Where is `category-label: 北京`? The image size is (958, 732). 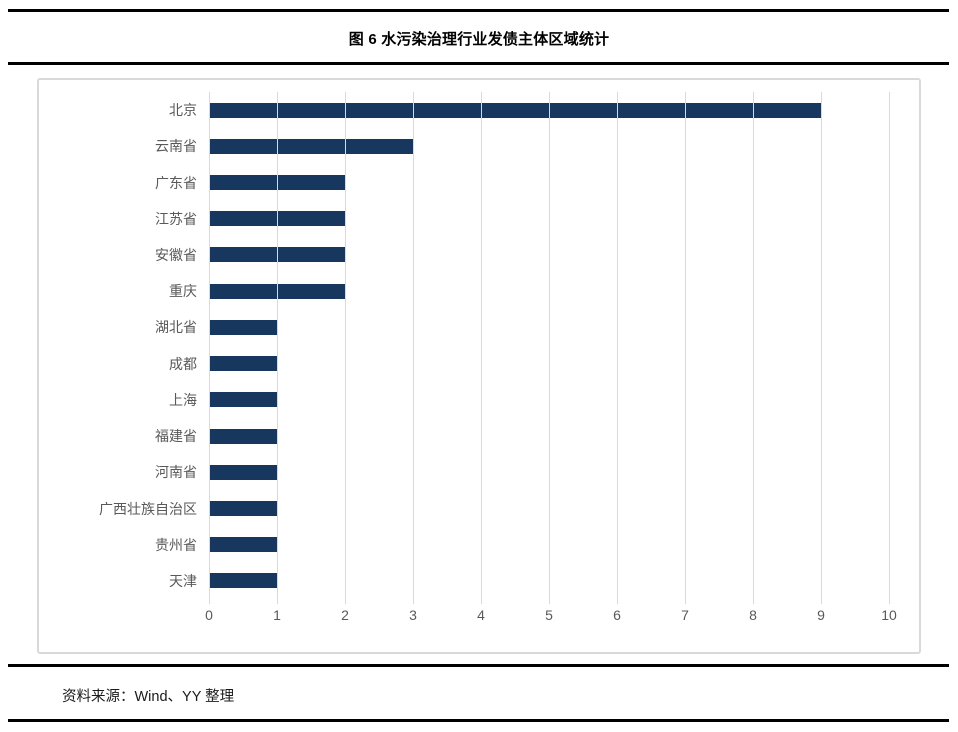
category-label: 北京 is located at coordinates (183, 110).